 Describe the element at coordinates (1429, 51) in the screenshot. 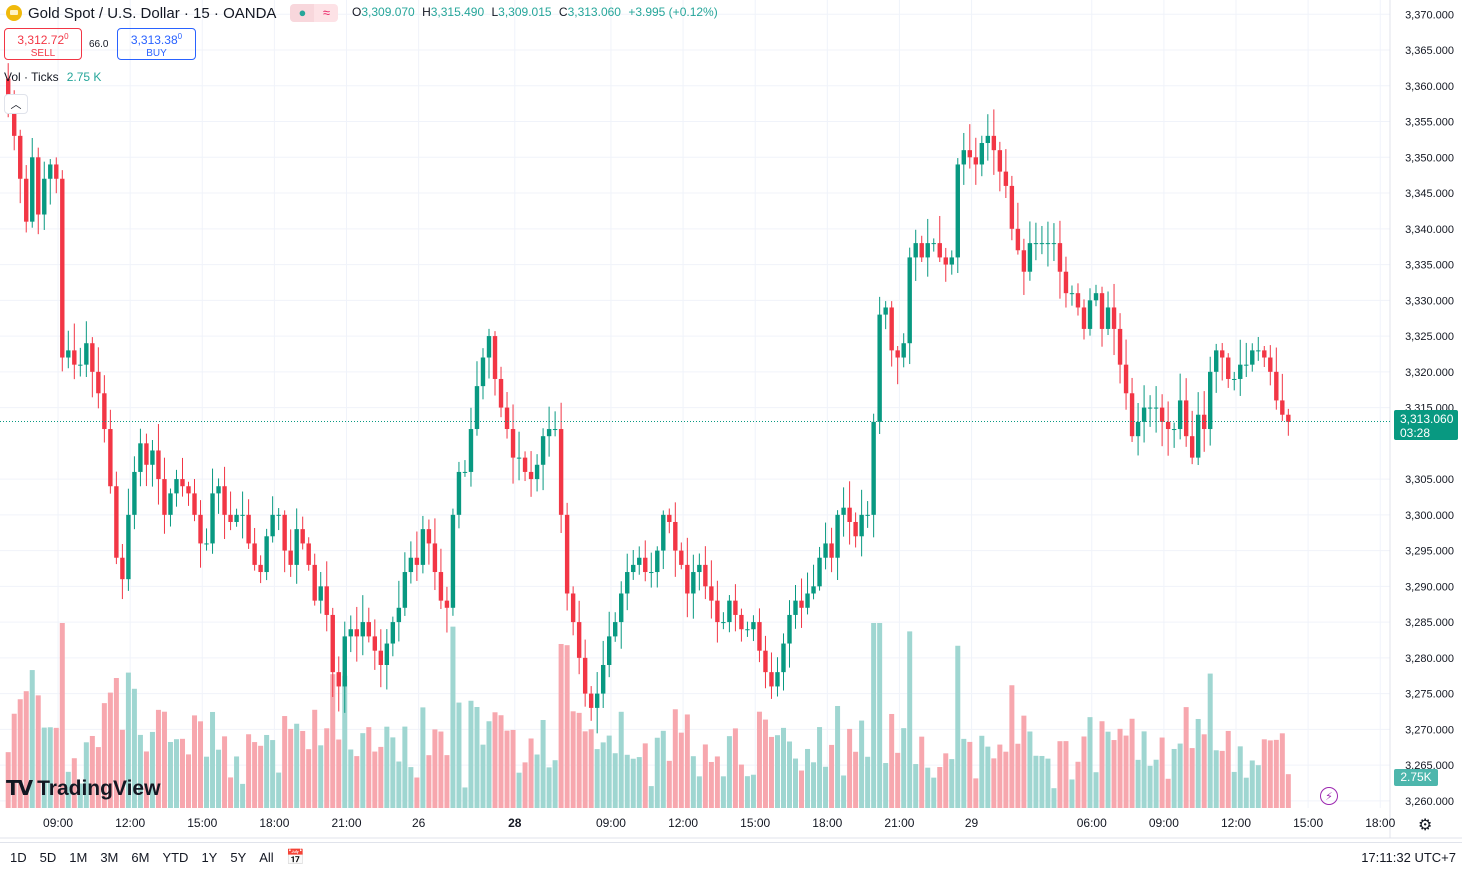

I see `price-tick-label: 3,365.000` at that location.